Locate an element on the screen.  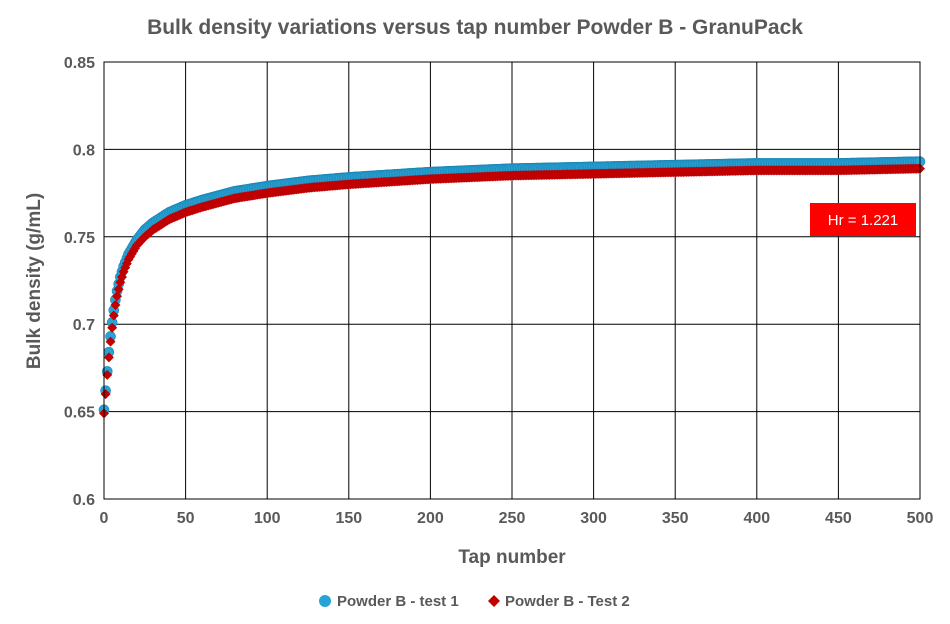
legend: Powder B - test 1 Powder B - Test 2 is located at coordinates (474, 601).